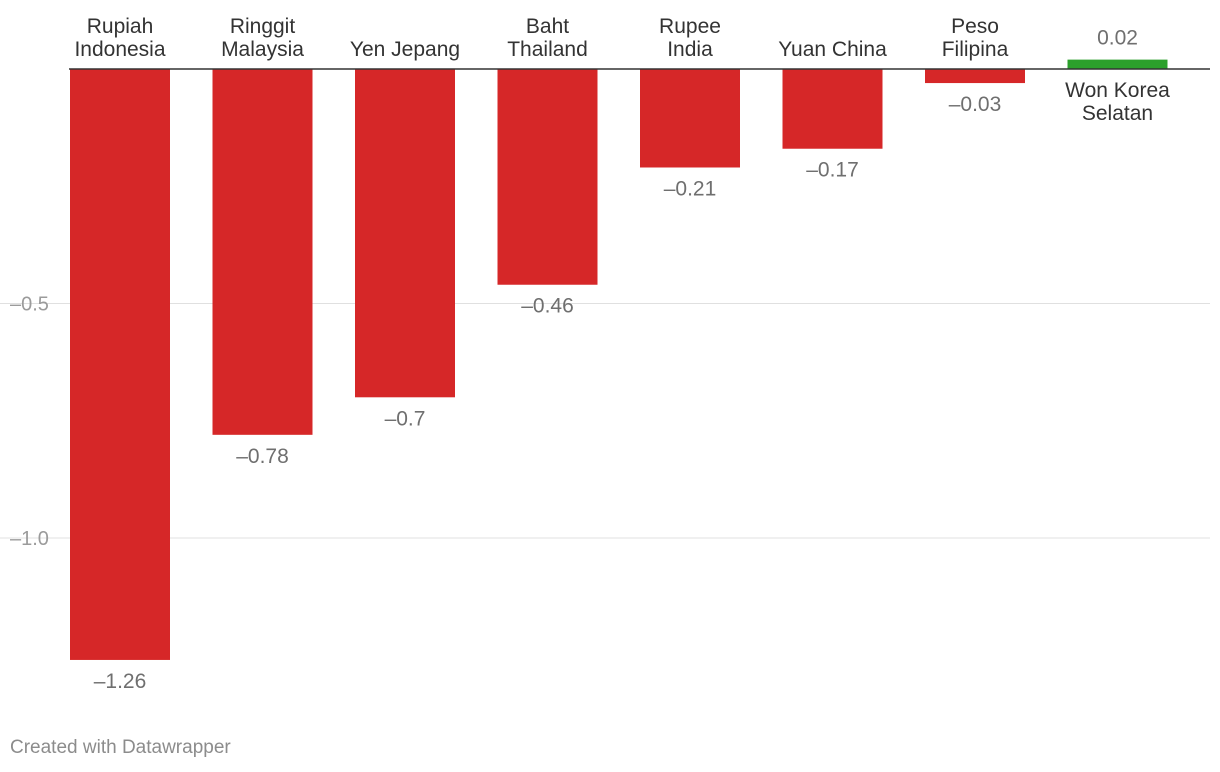  What do you see at coordinates (547, 26) in the screenshot?
I see `category-label: Baht` at bounding box center [547, 26].